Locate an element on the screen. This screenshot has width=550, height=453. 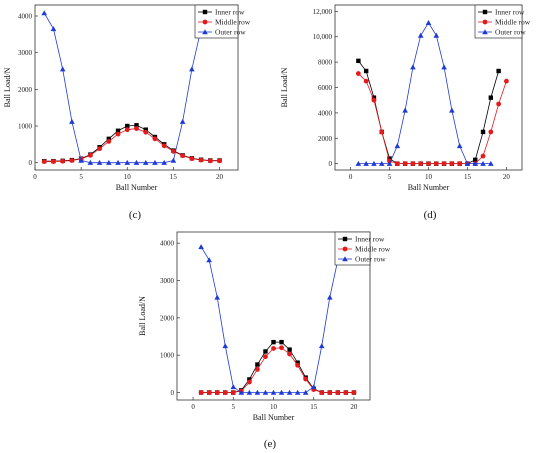
y-tick-label: 10,000 is located at coordinates (323, 37).